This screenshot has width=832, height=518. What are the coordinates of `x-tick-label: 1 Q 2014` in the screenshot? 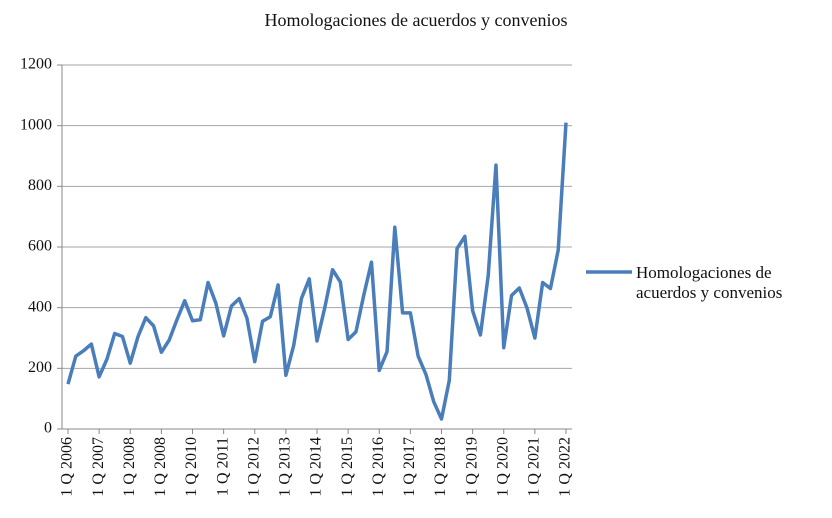 It's located at (316, 467).